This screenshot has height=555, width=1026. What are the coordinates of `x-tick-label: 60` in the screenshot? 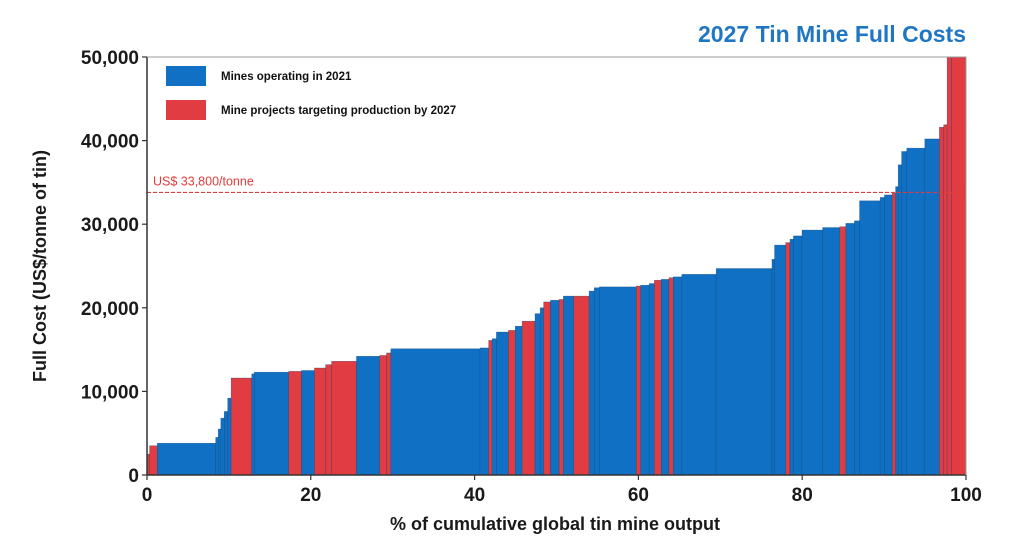 It's located at (638, 495).